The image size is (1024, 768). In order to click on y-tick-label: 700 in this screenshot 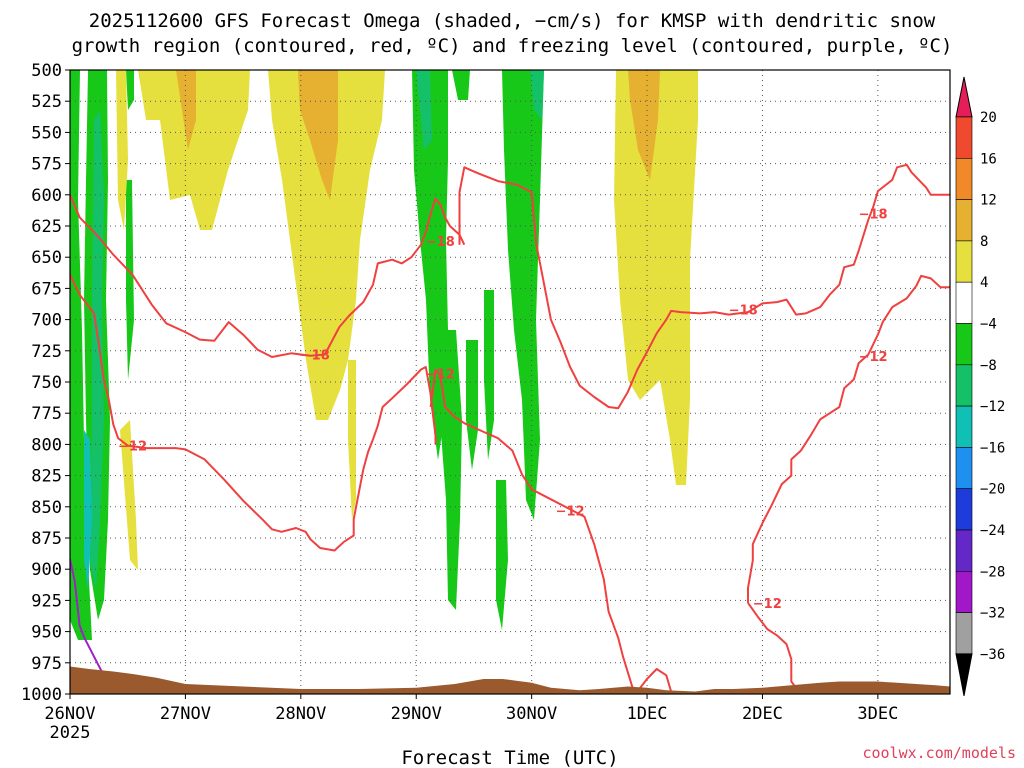, I will do `click(46, 321)`.